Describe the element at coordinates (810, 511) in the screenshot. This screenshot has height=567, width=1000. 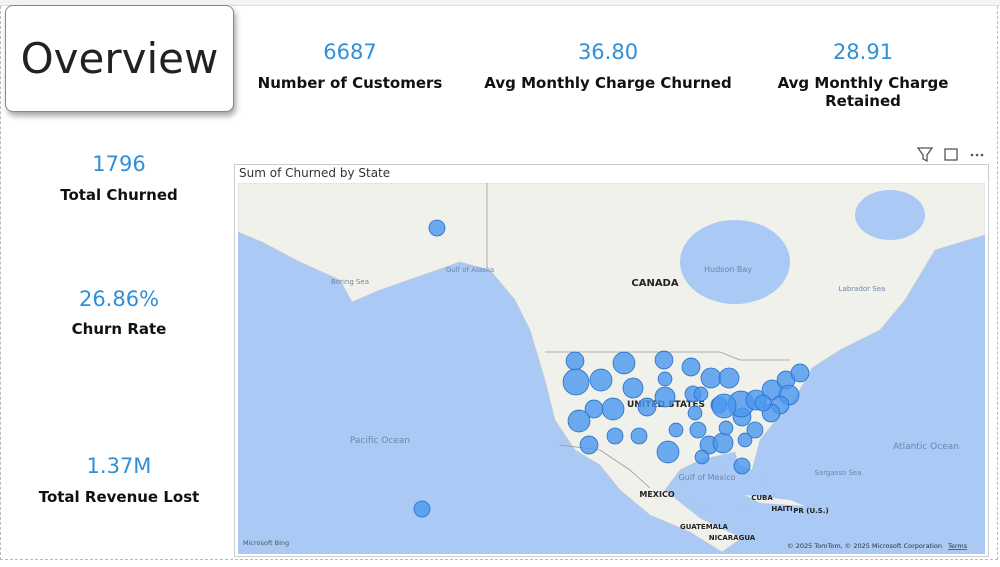
I see `map-label: PR (U.S.)` at that location.